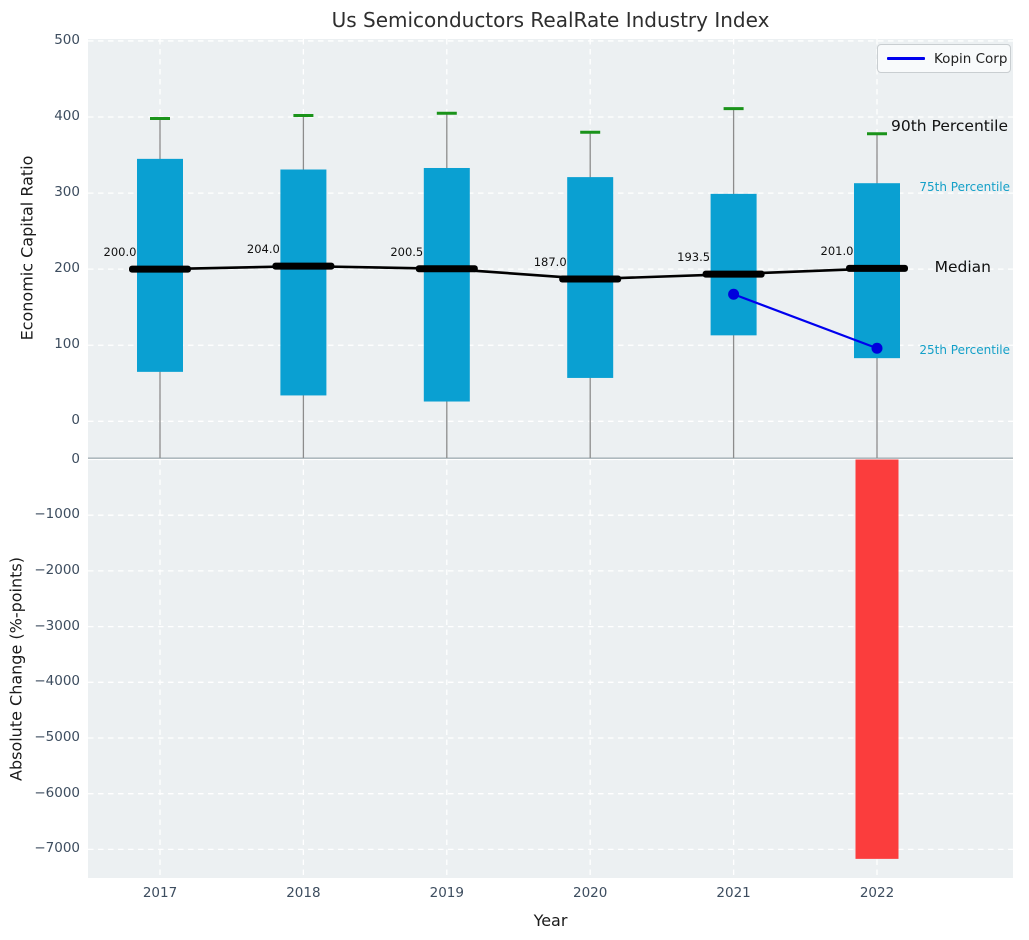 This screenshot has height=940, width=1029. Describe the element at coordinates (971, 58) in the screenshot. I see `legend-label: Kopin Corp` at that location.